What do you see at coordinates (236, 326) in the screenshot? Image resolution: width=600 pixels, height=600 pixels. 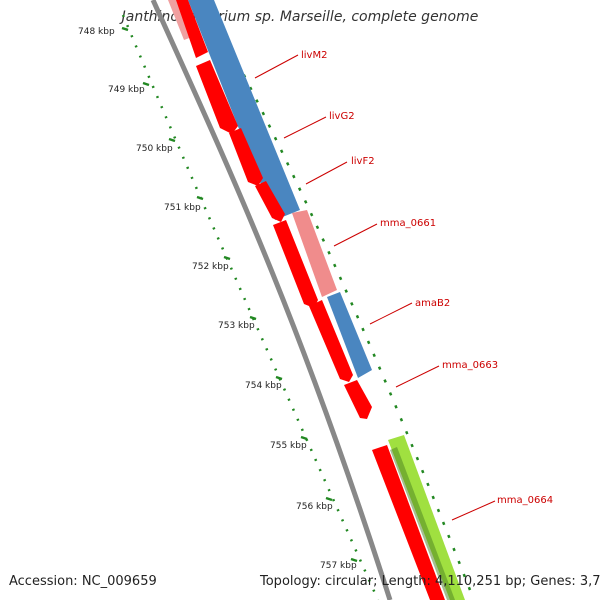 I see `tick-label: 753 kbp` at bounding box center [236, 326].